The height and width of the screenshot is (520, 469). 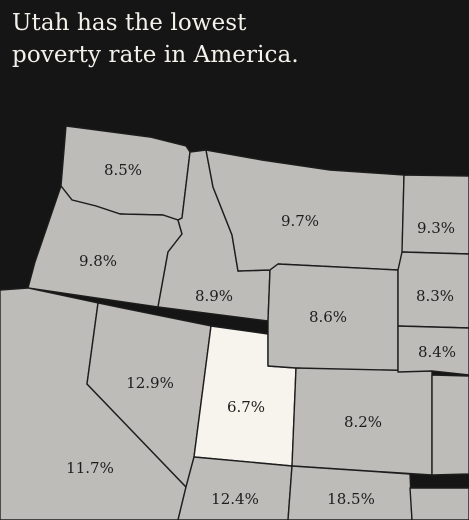 I want to click on state-new-mexico, so click(x=350, y=492).